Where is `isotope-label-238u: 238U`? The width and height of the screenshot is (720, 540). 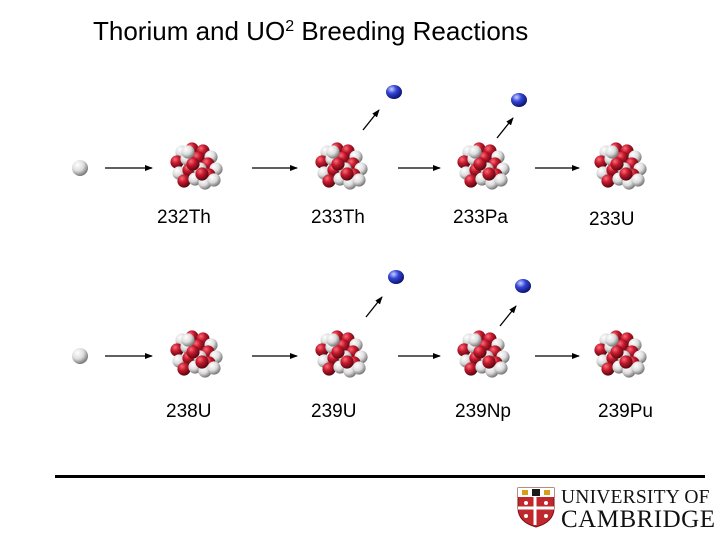
isotope-label-238u: 238U is located at coordinates (189, 411).